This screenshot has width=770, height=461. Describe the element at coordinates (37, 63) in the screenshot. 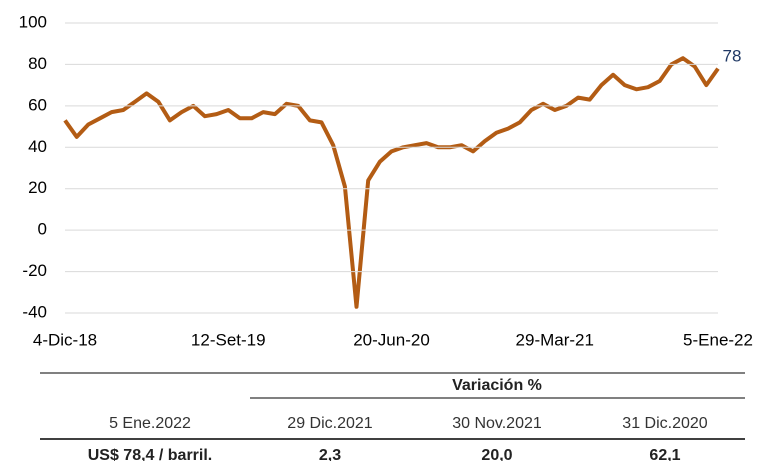

I see `y-tick-label: 80` at that location.